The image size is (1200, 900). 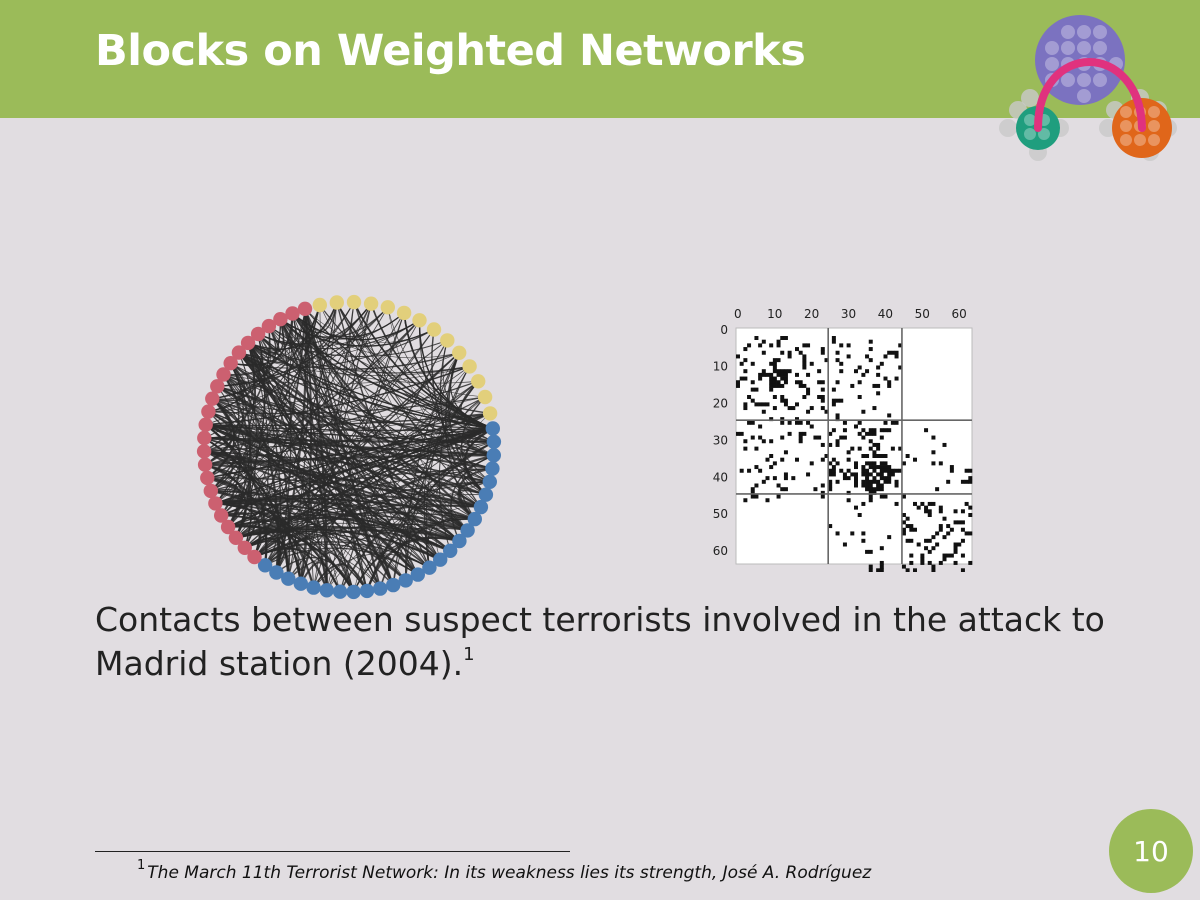 I want to click on block-network-logo-icon, so click(x=1088, y=88).